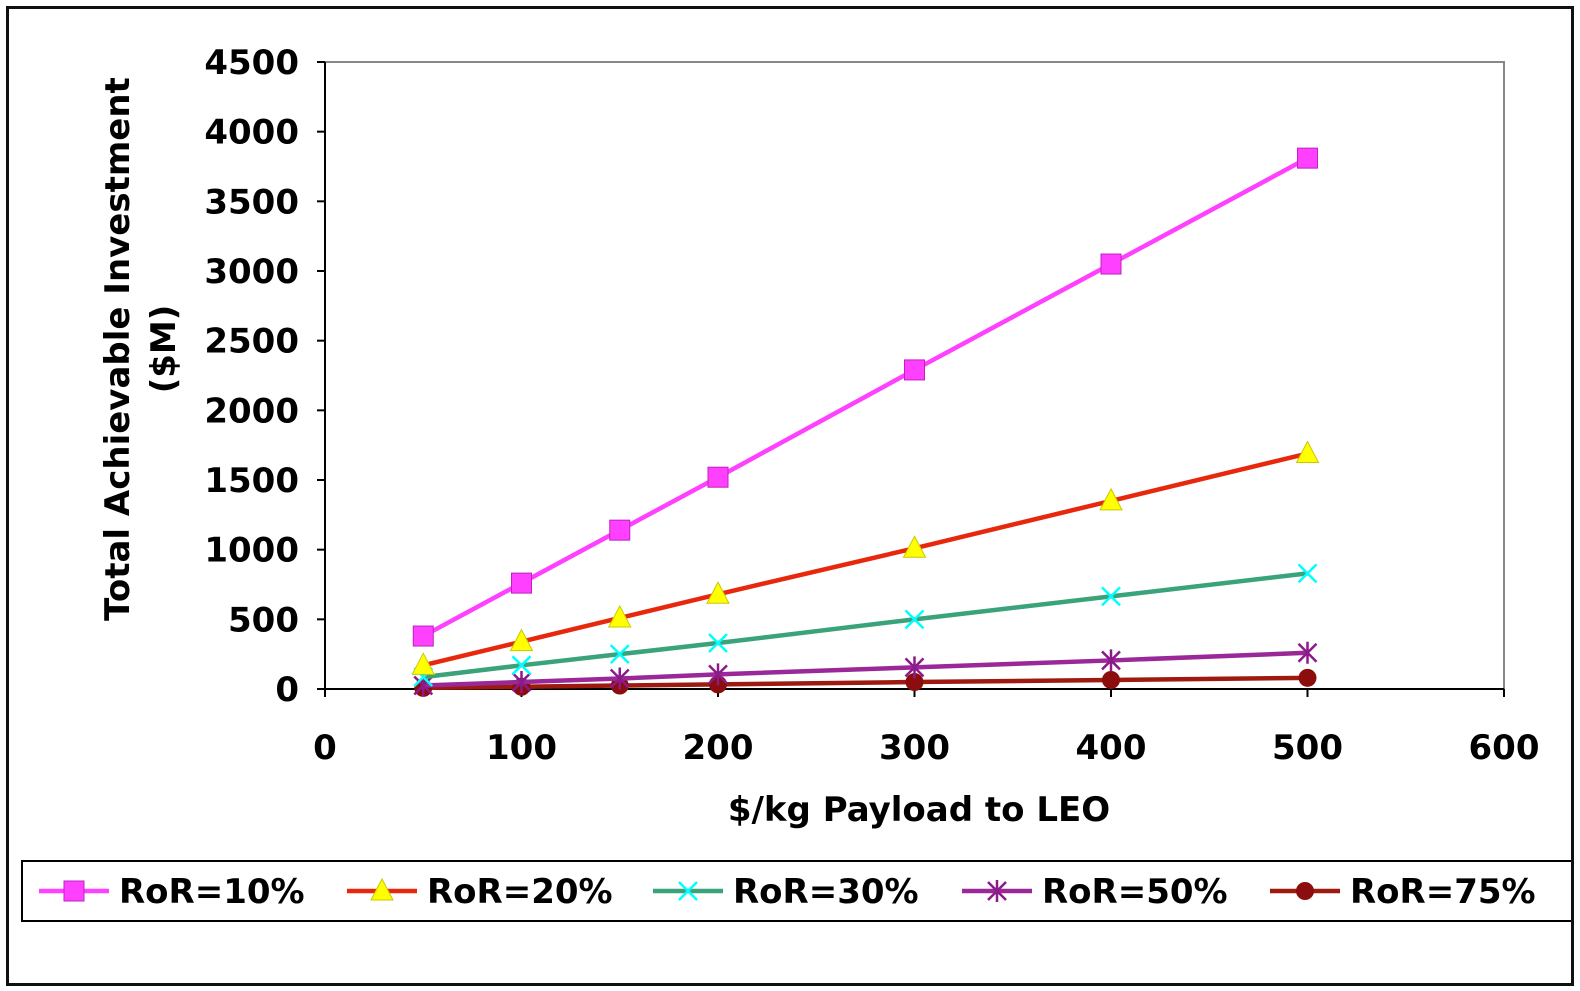 The height and width of the screenshot is (991, 1580). Describe the element at coordinates (251, 551) in the screenshot. I see `y-tick-label: 1000` at that location.